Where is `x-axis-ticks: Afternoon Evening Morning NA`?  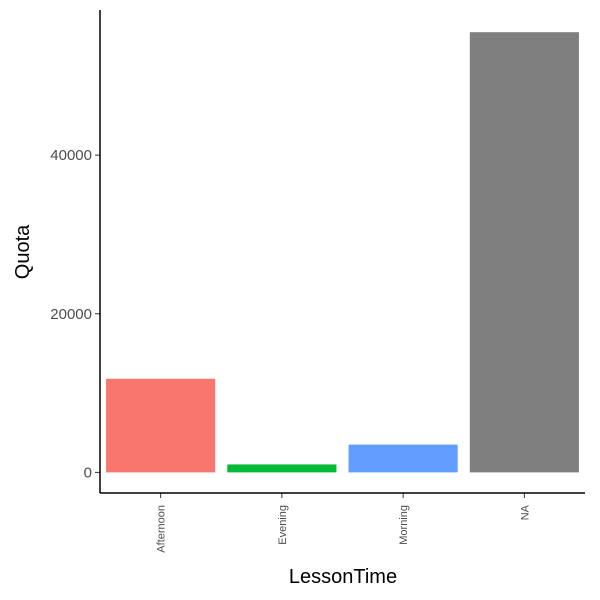
x-axis-ticks: Afternoon Evening Morning NA is located at coordinates (343, 523).